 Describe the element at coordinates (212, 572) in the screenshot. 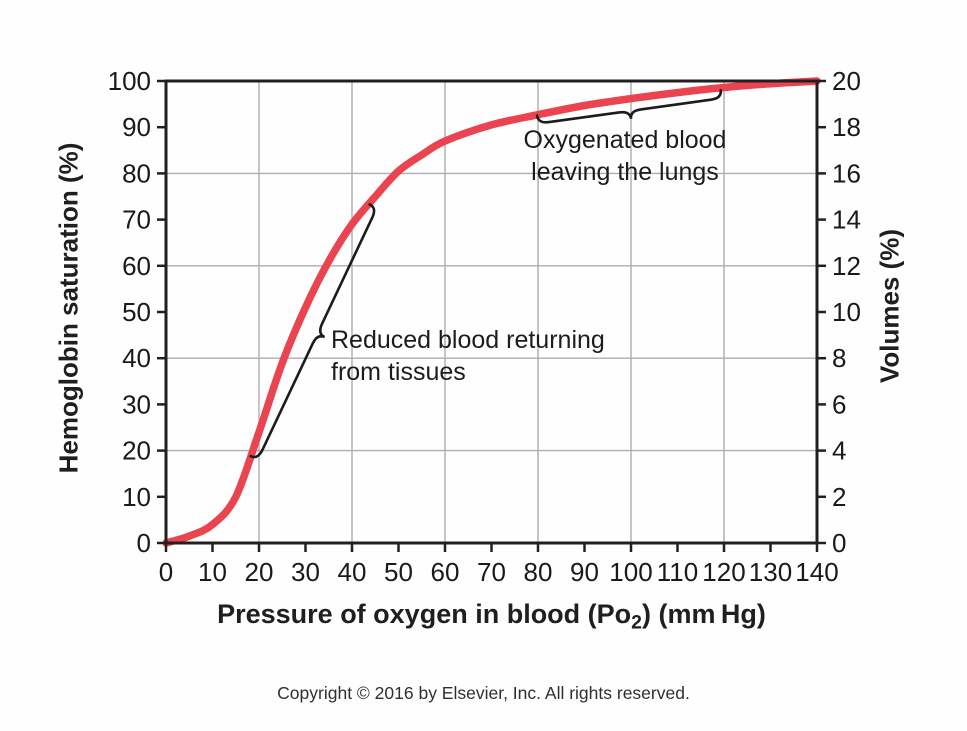

I see `x-tick-label: 10` at that location.